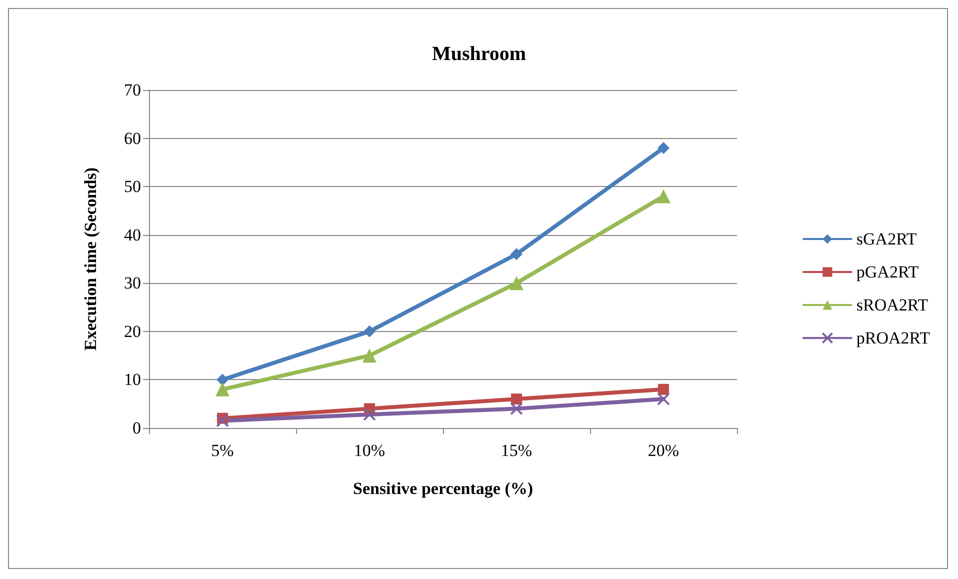  What do you see at coordinates (370, 450) in the screenshot?
I see `x-tick-label: 10%` at bounding box center [370, 450].